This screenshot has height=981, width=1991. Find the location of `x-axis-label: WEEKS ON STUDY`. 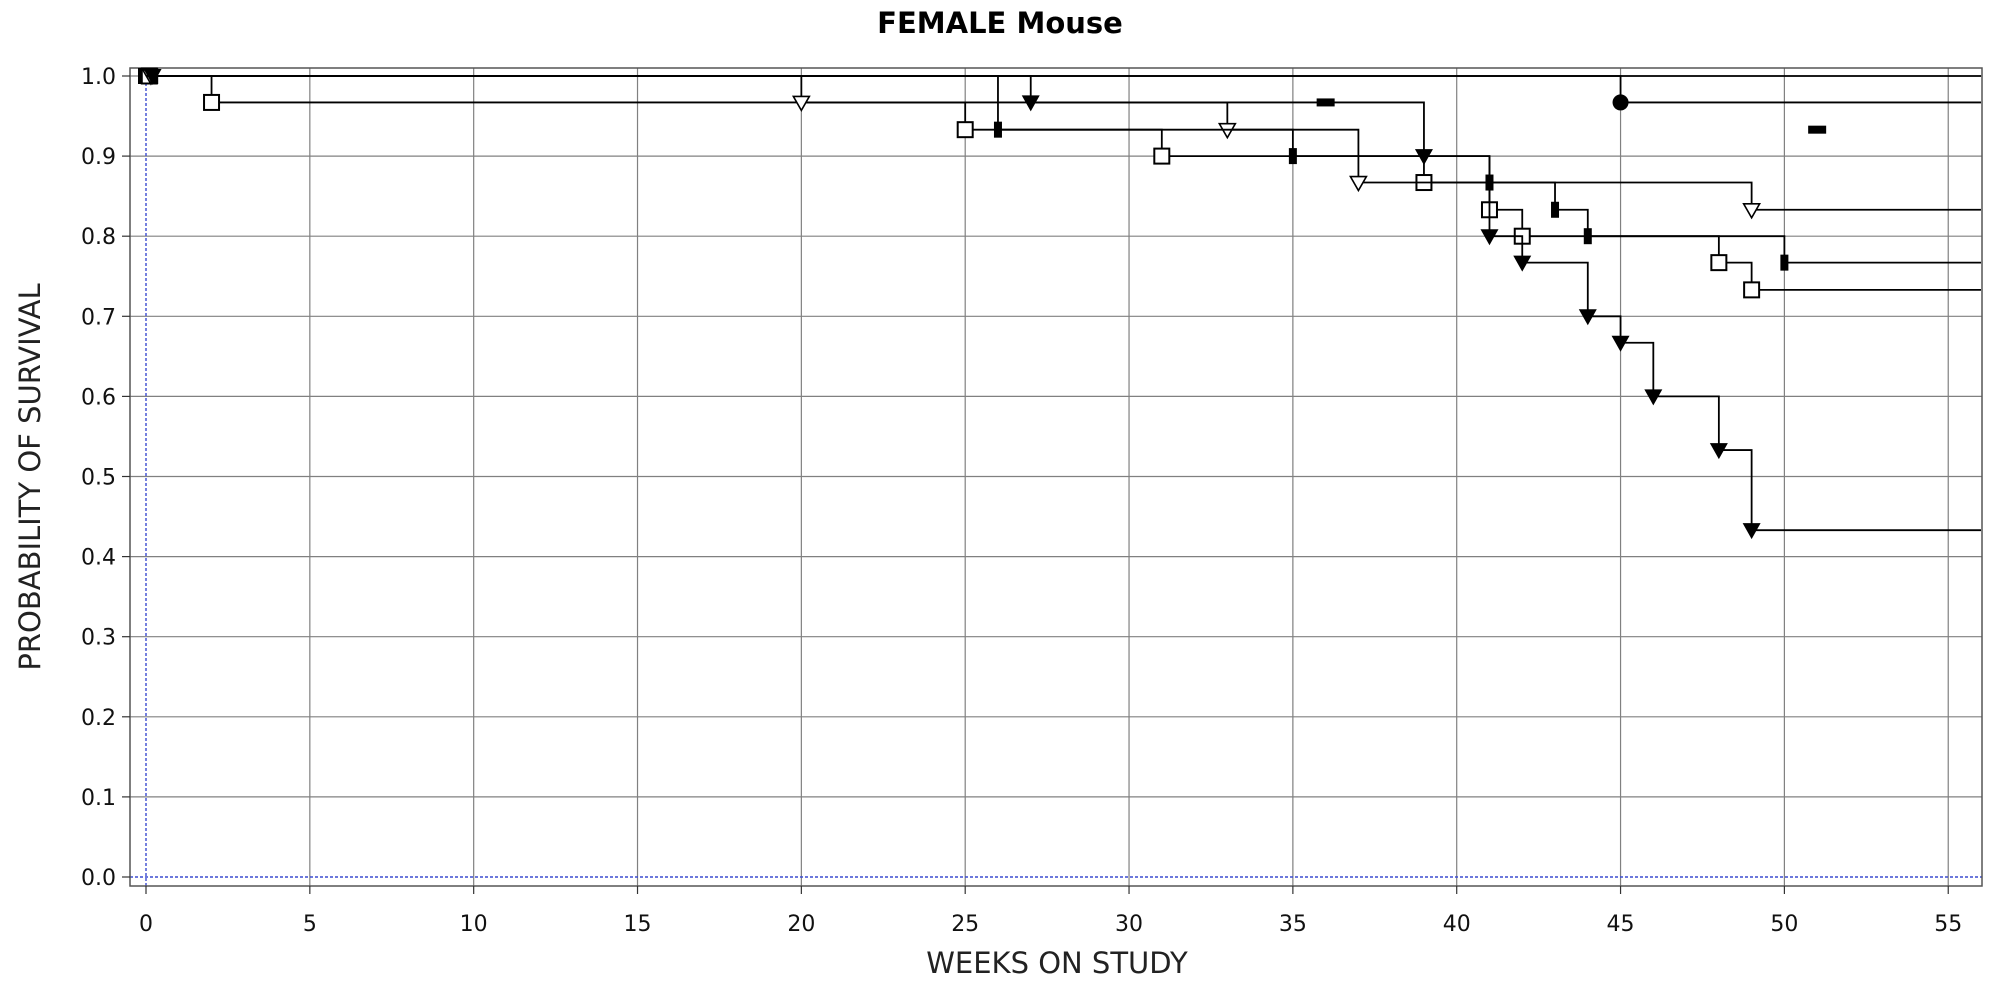

x-axis-label: WEEKS ON STUDY is located at coordinates (1057, 963).